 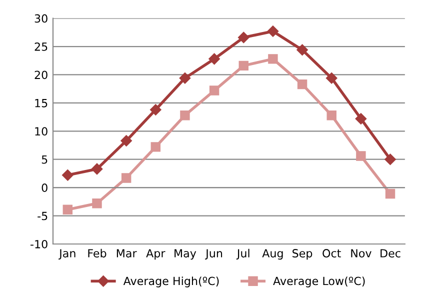 What do you see at coordinates (302, 254) in the screenshot?
I see `x-tick-label: Sep` at bounding box center [302, 254].